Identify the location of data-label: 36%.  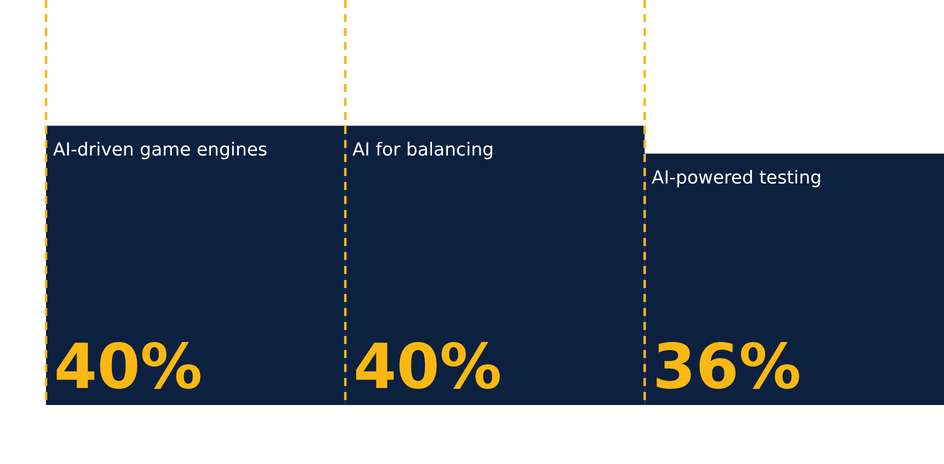
(727, 366).